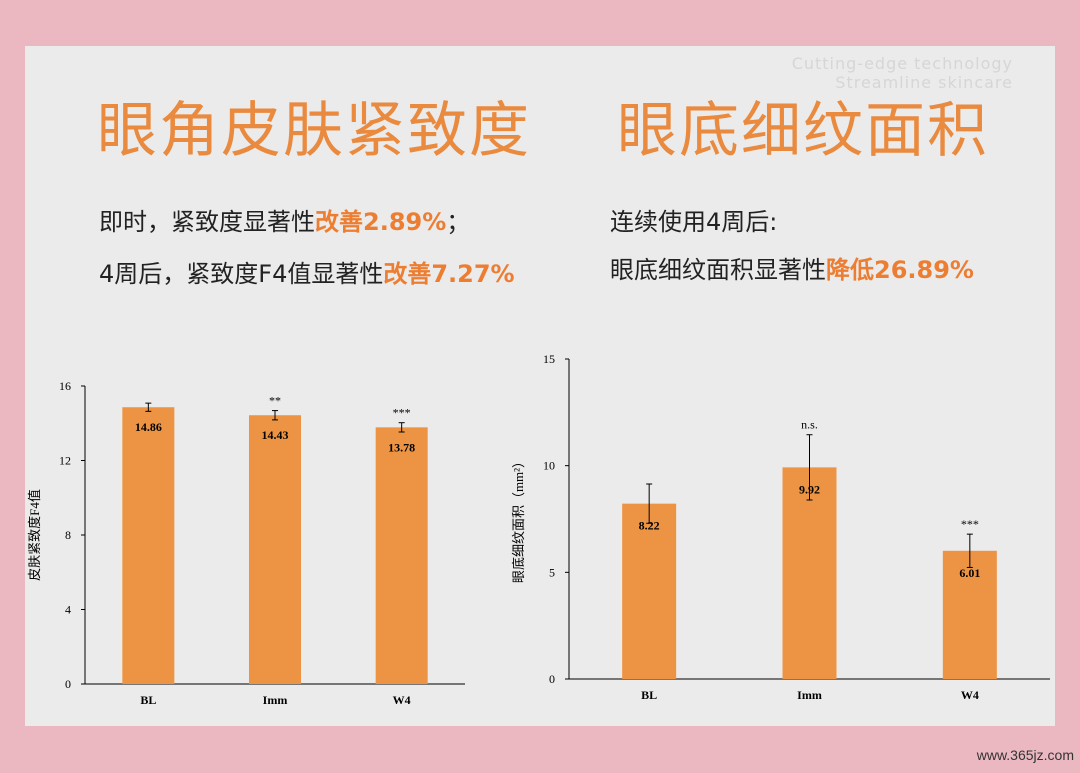  What do you see at coordinates (207, 222) in the screenshot?
I see `left-stat-1-prefix: 即时，紧致度显著性` at bounding box center [207, 222].